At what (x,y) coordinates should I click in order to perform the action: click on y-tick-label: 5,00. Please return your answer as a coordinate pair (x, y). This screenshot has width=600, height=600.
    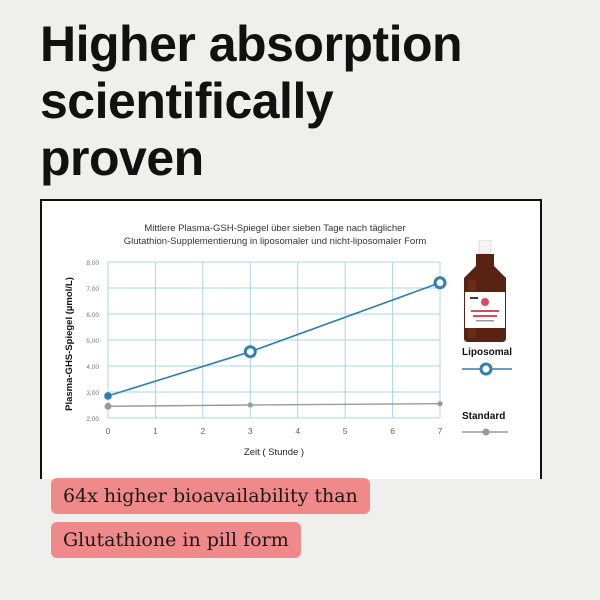
    Looking at the image, I should click on (92, 341).